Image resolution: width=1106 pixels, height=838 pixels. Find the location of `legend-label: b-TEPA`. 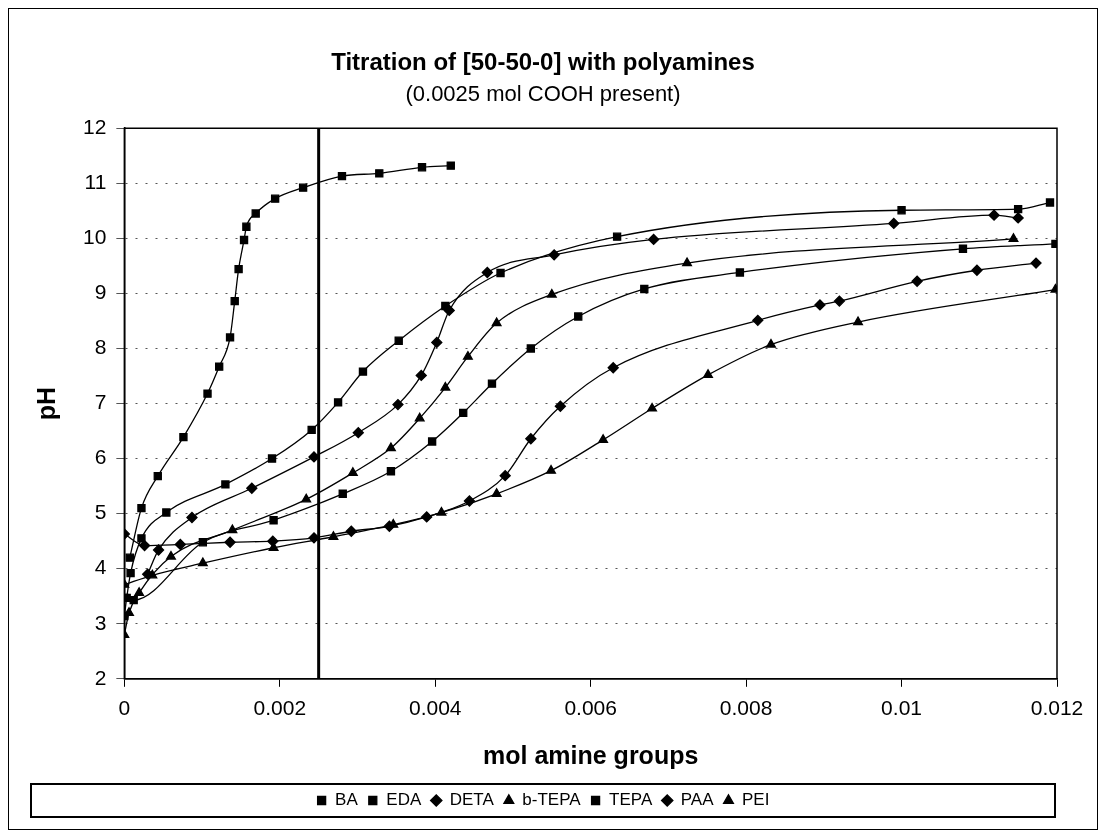

legend-label: b-TEPA is located at coordinates (552, 800).